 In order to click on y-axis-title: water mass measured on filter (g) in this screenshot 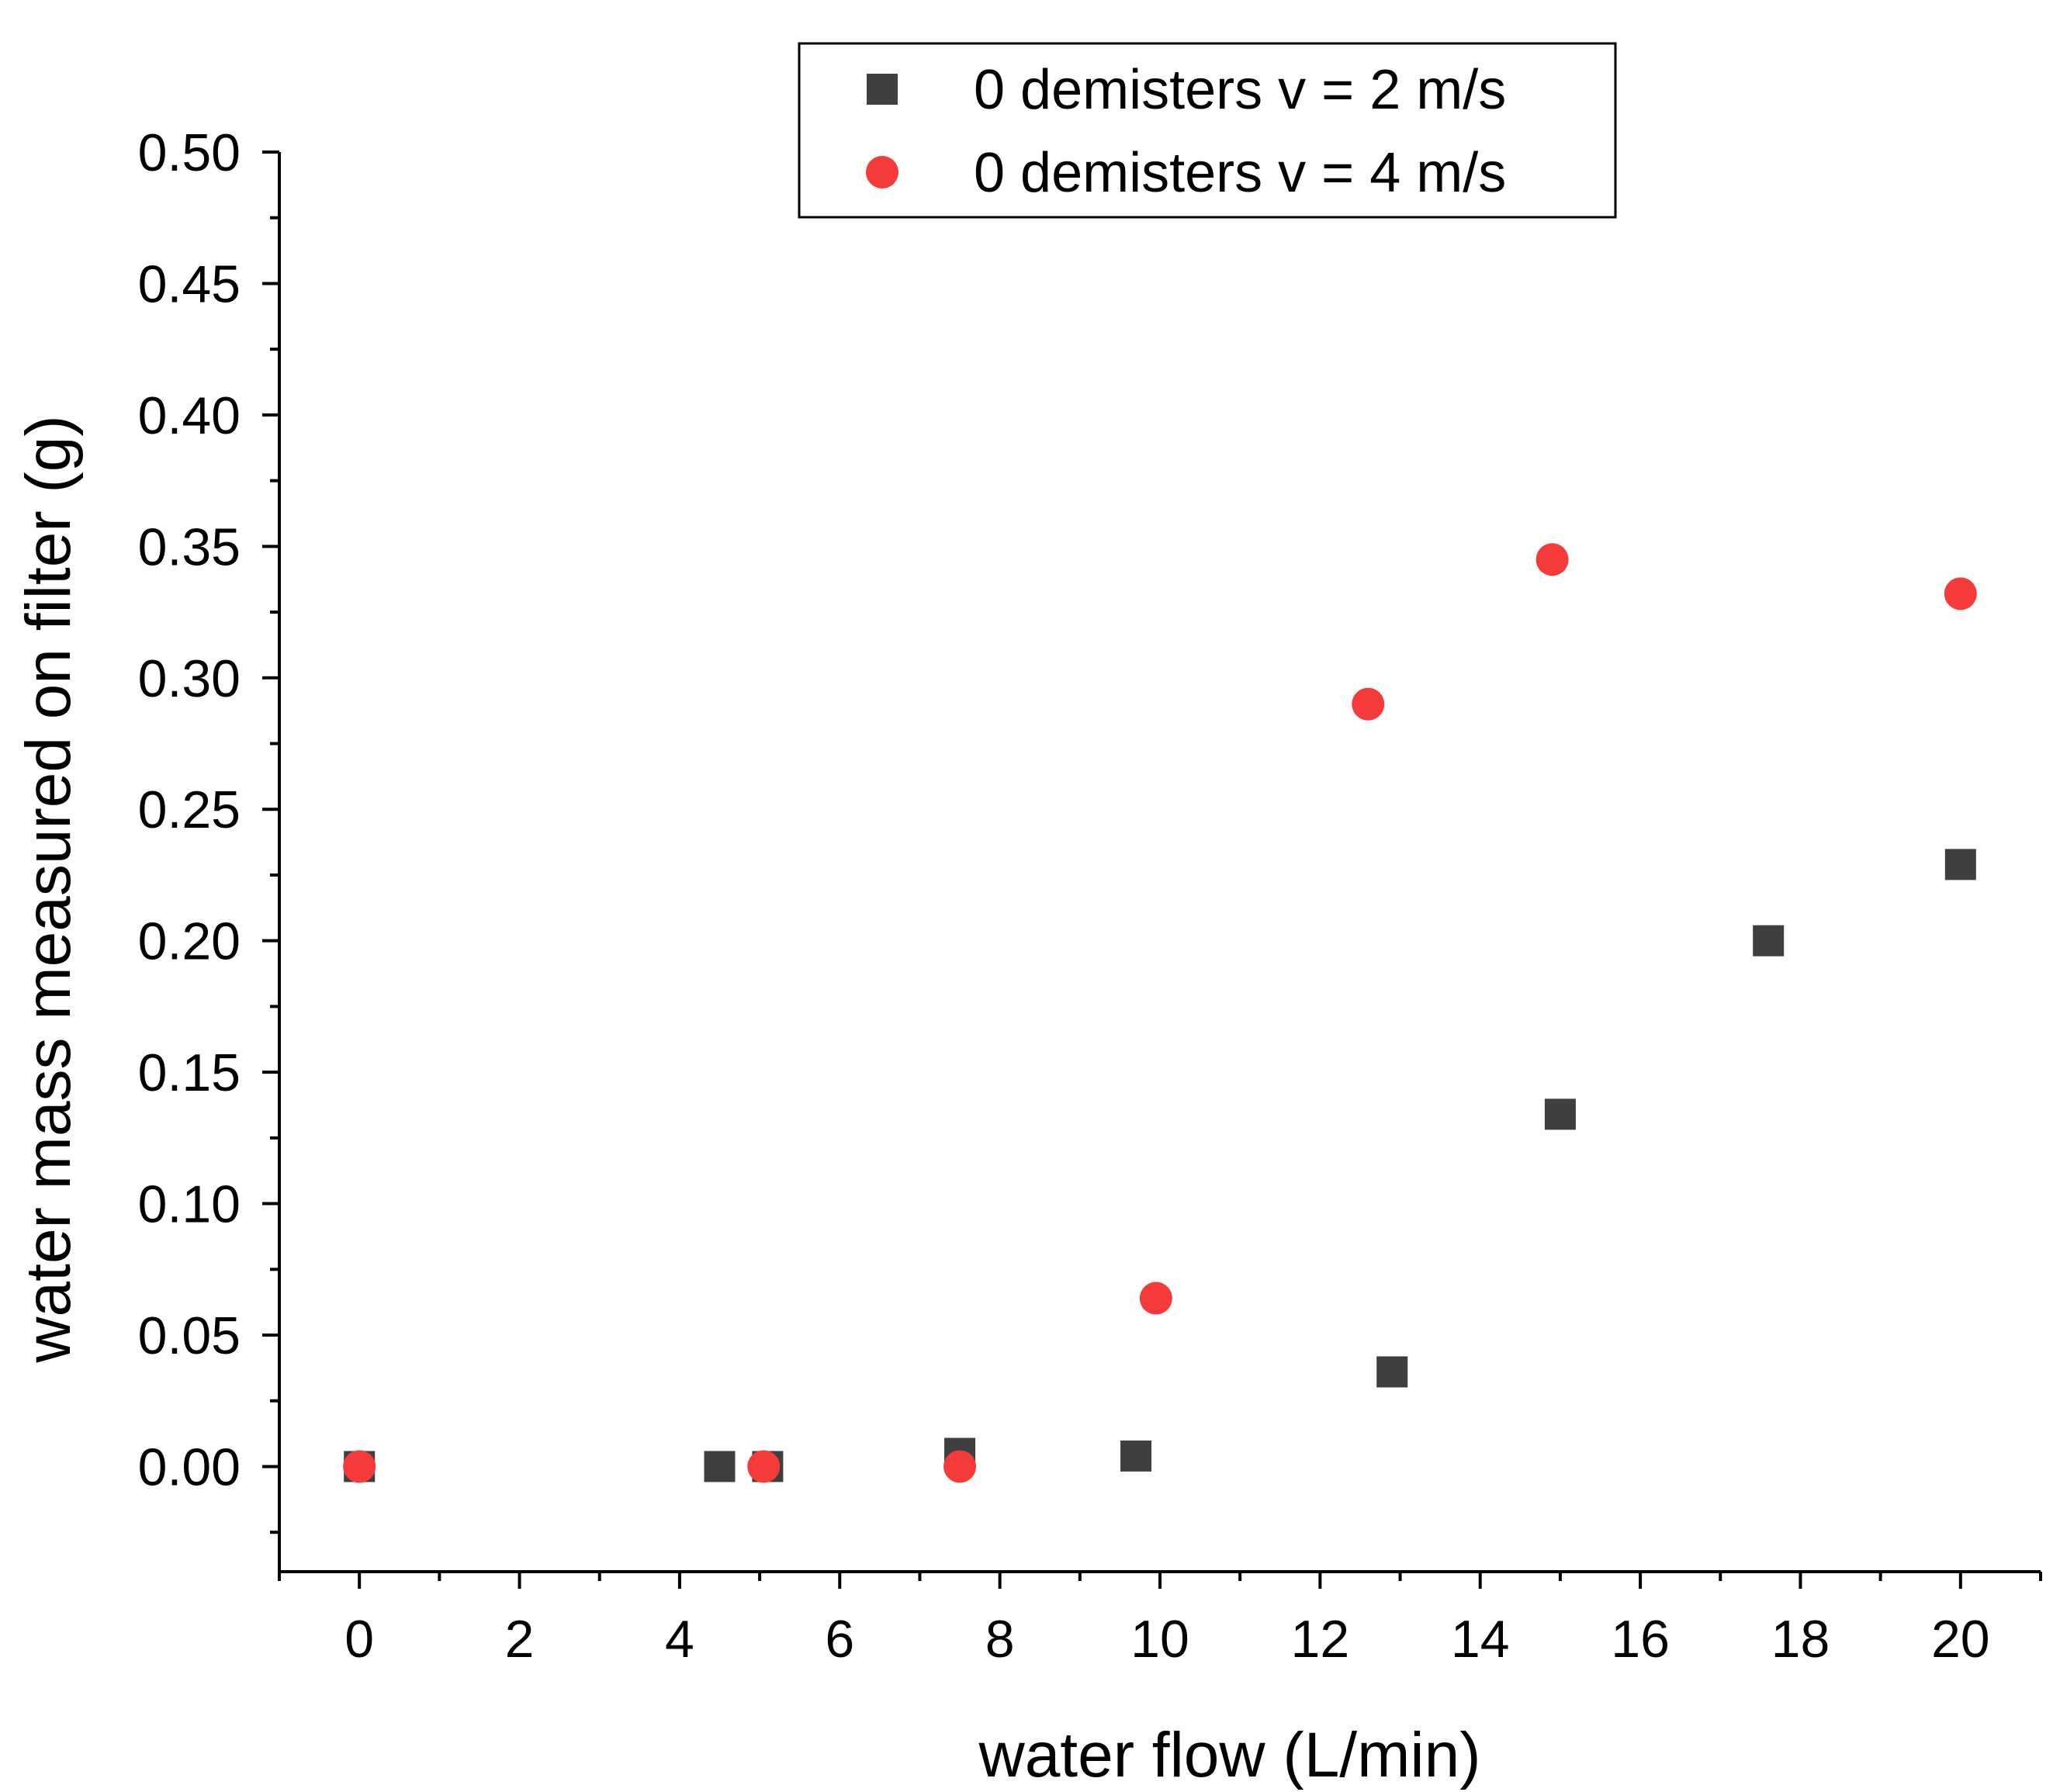, I will do `click(48, 889)`.